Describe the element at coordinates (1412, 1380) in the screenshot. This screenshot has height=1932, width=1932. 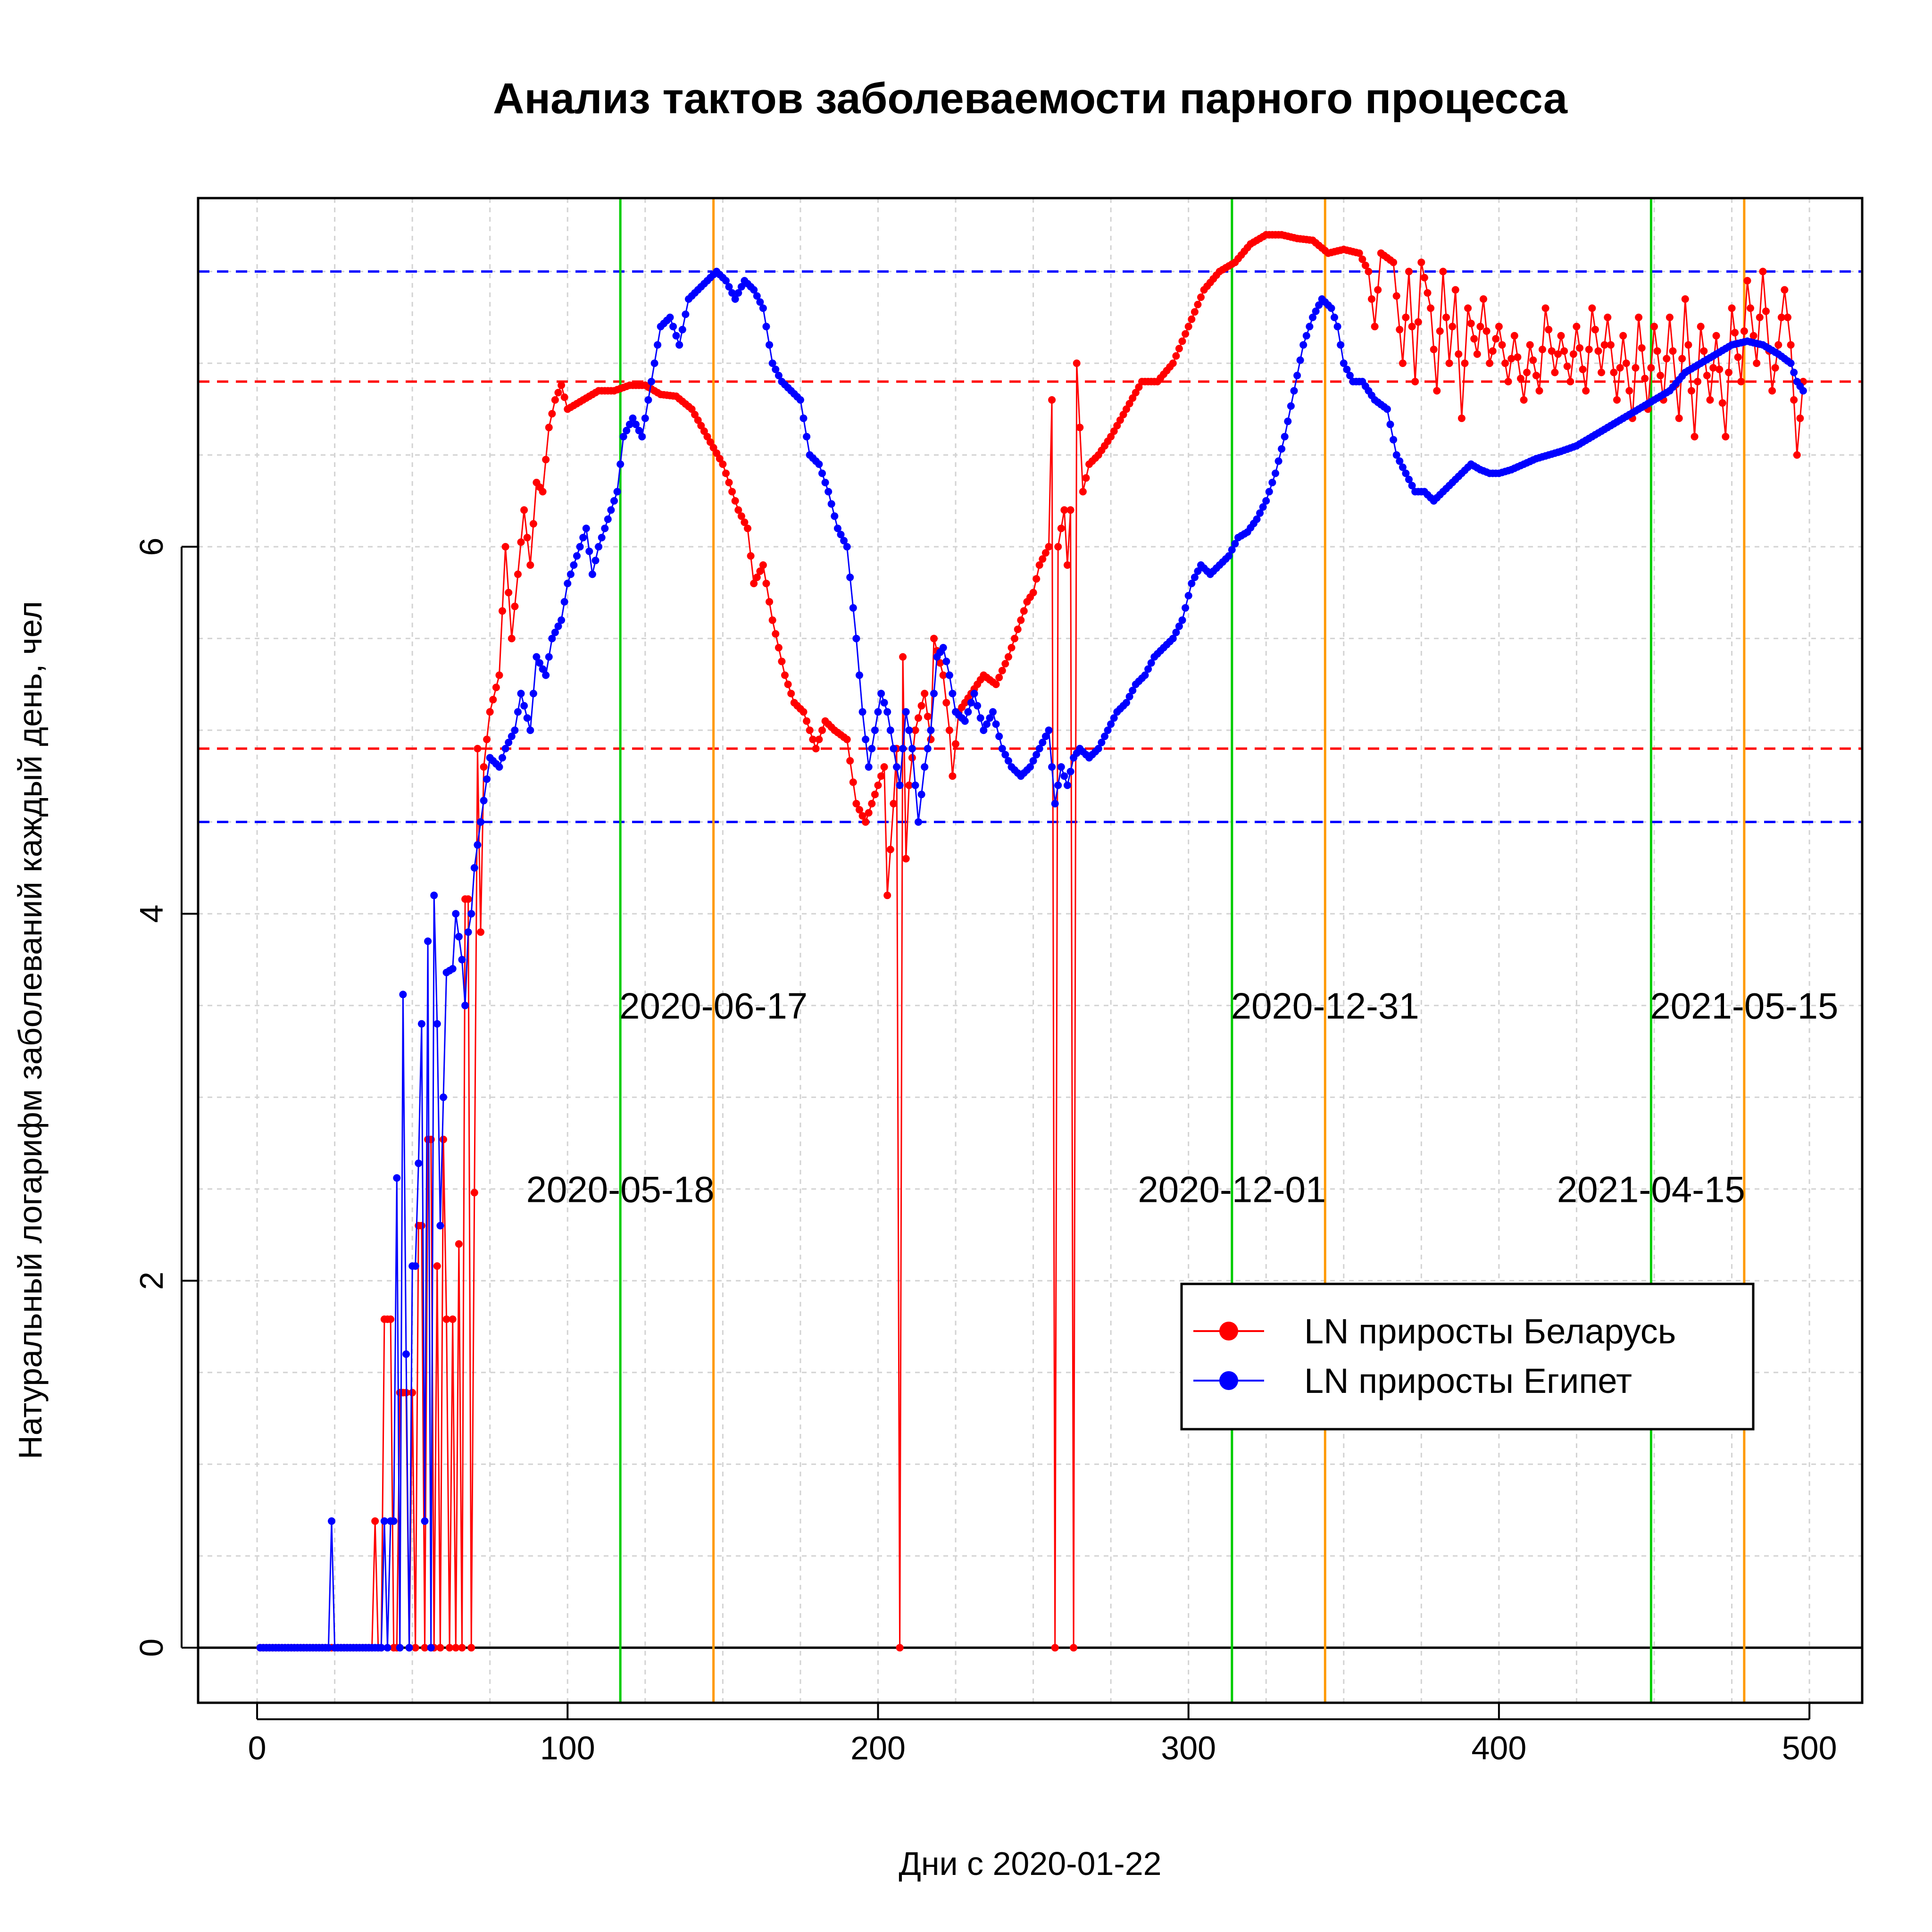
I see `legend-item: LN приросты Египет` at that location.